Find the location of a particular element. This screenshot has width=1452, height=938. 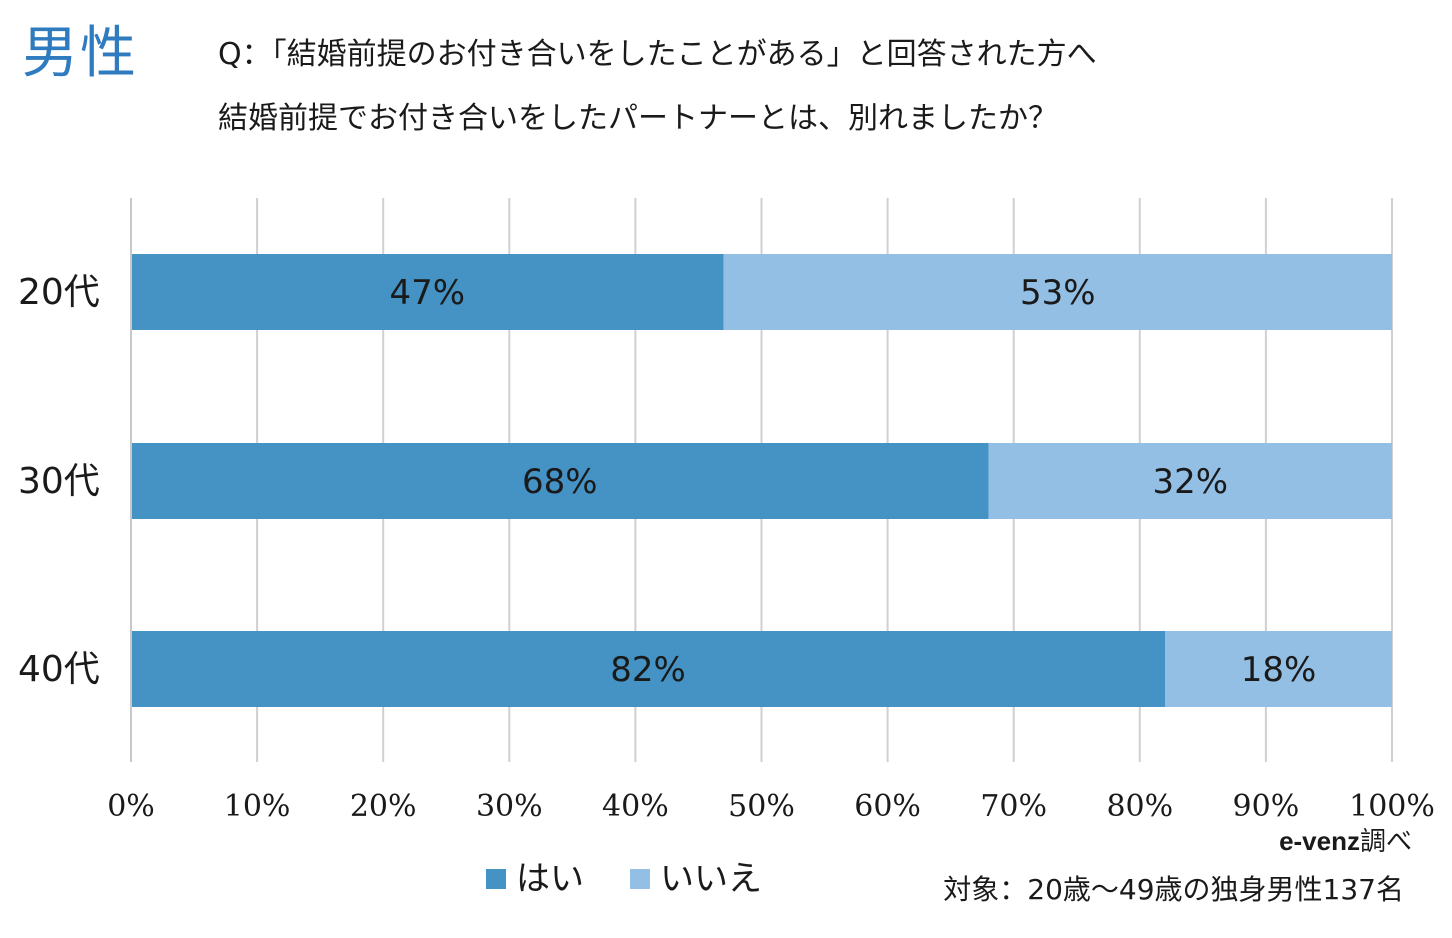

legend-label-no: いいえ is located at coordinates (711, 879).